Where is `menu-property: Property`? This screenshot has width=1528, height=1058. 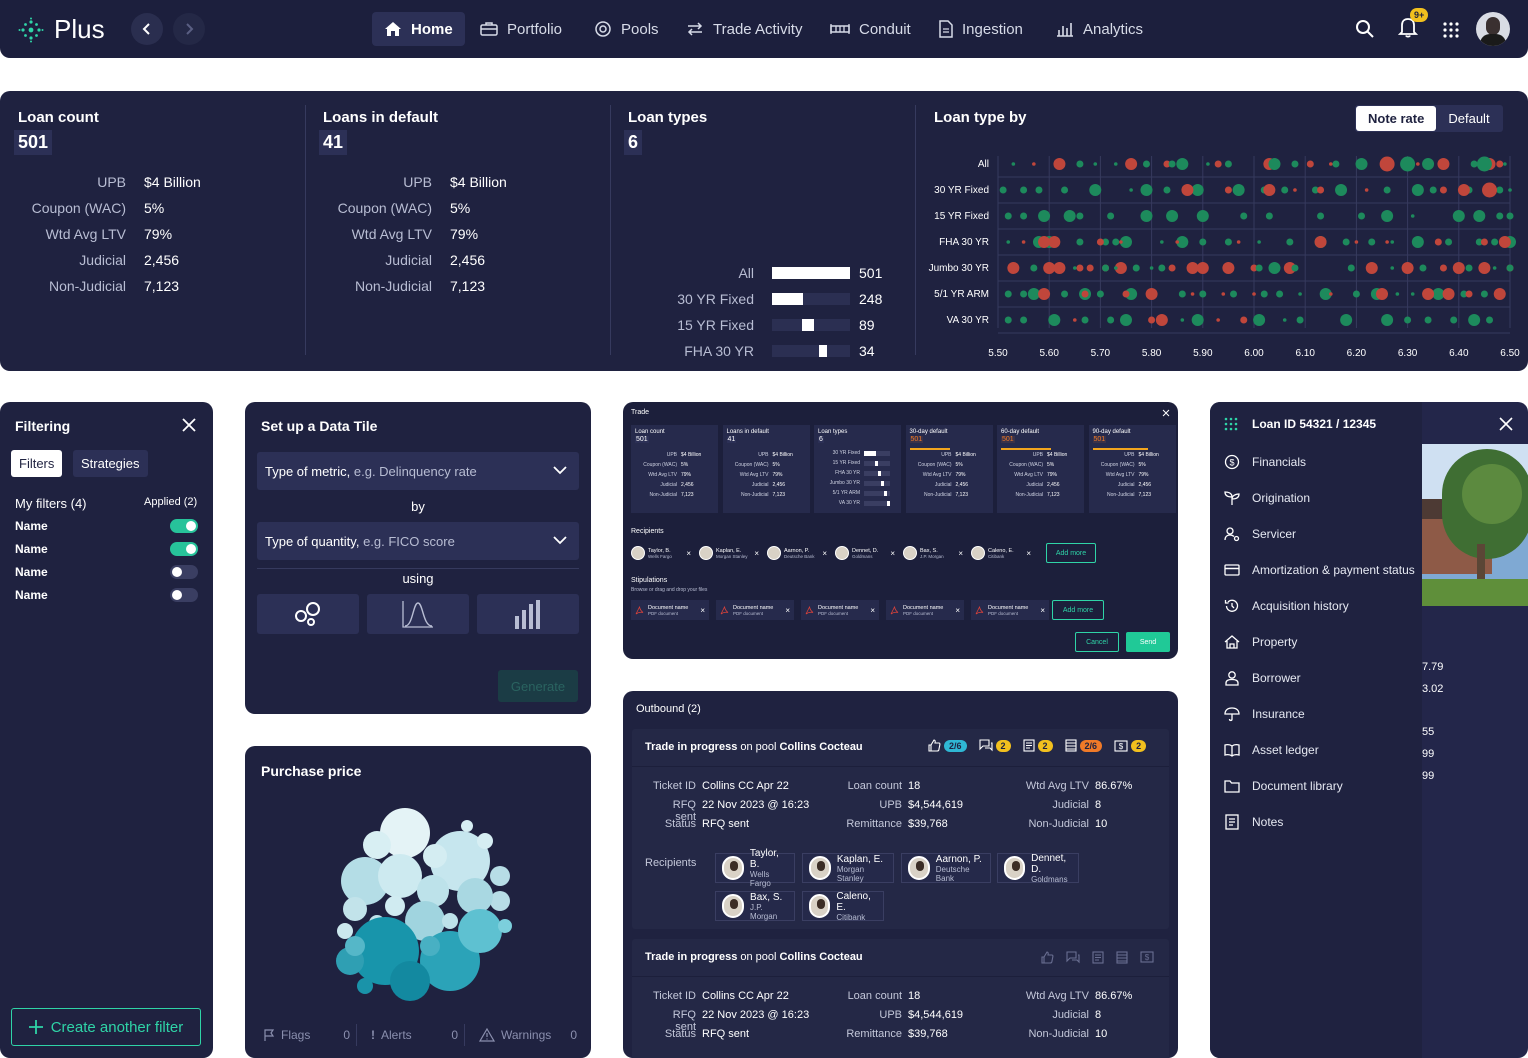
menu-property: Property is located at coordinates (1260, 642).